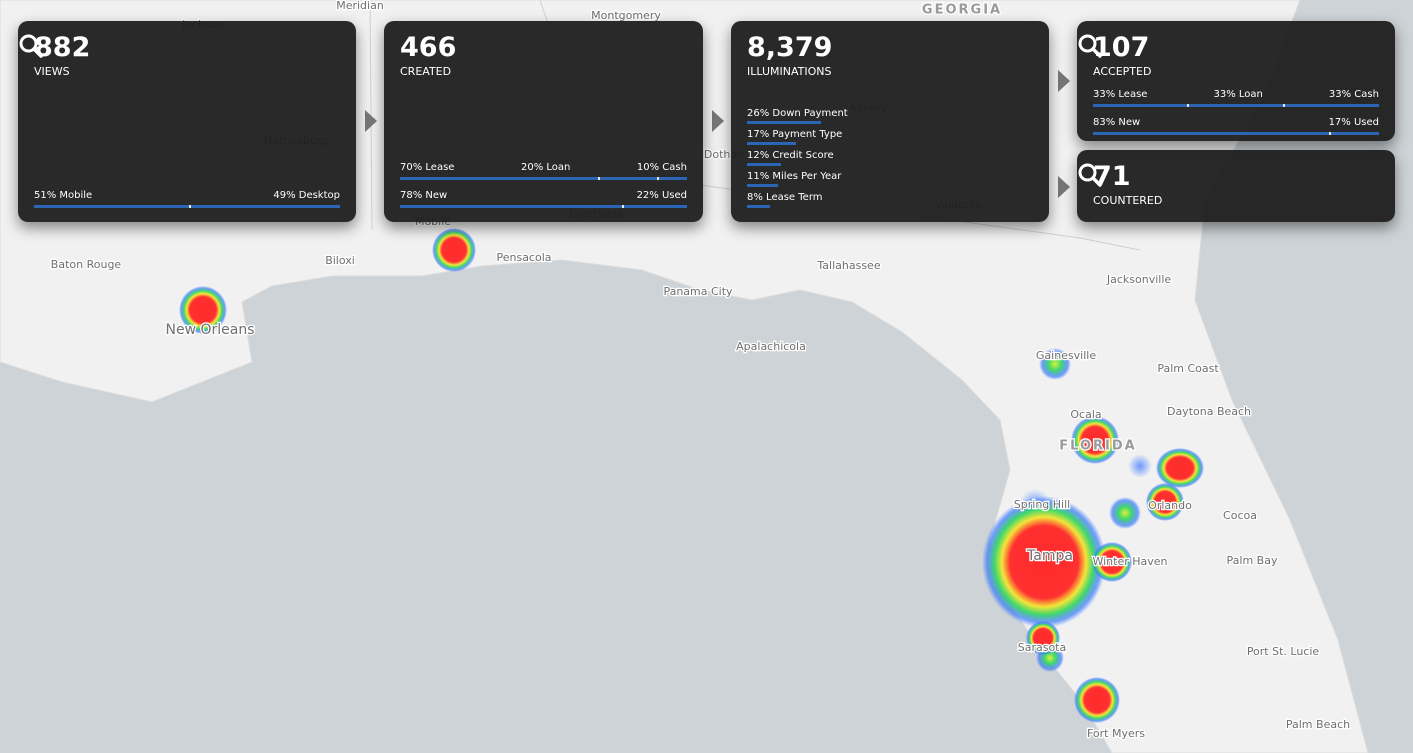 The width and height of the screenshot is (1413, 753). What do you see at coordinates (1283, 651) in the screenshot?
I see `place-label: Port St. Lucie` at bounding box center [1283, 651].